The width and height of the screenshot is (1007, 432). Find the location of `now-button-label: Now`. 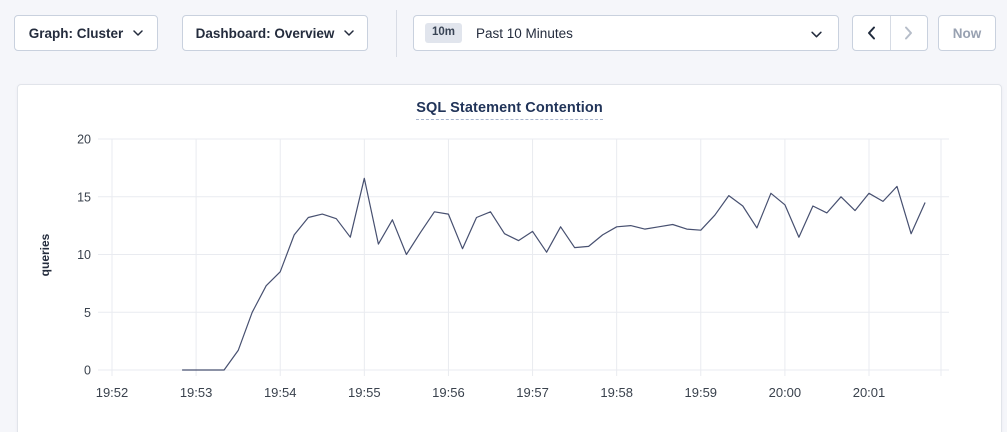

now-button-label: Now is located at coordinates (967, 33).